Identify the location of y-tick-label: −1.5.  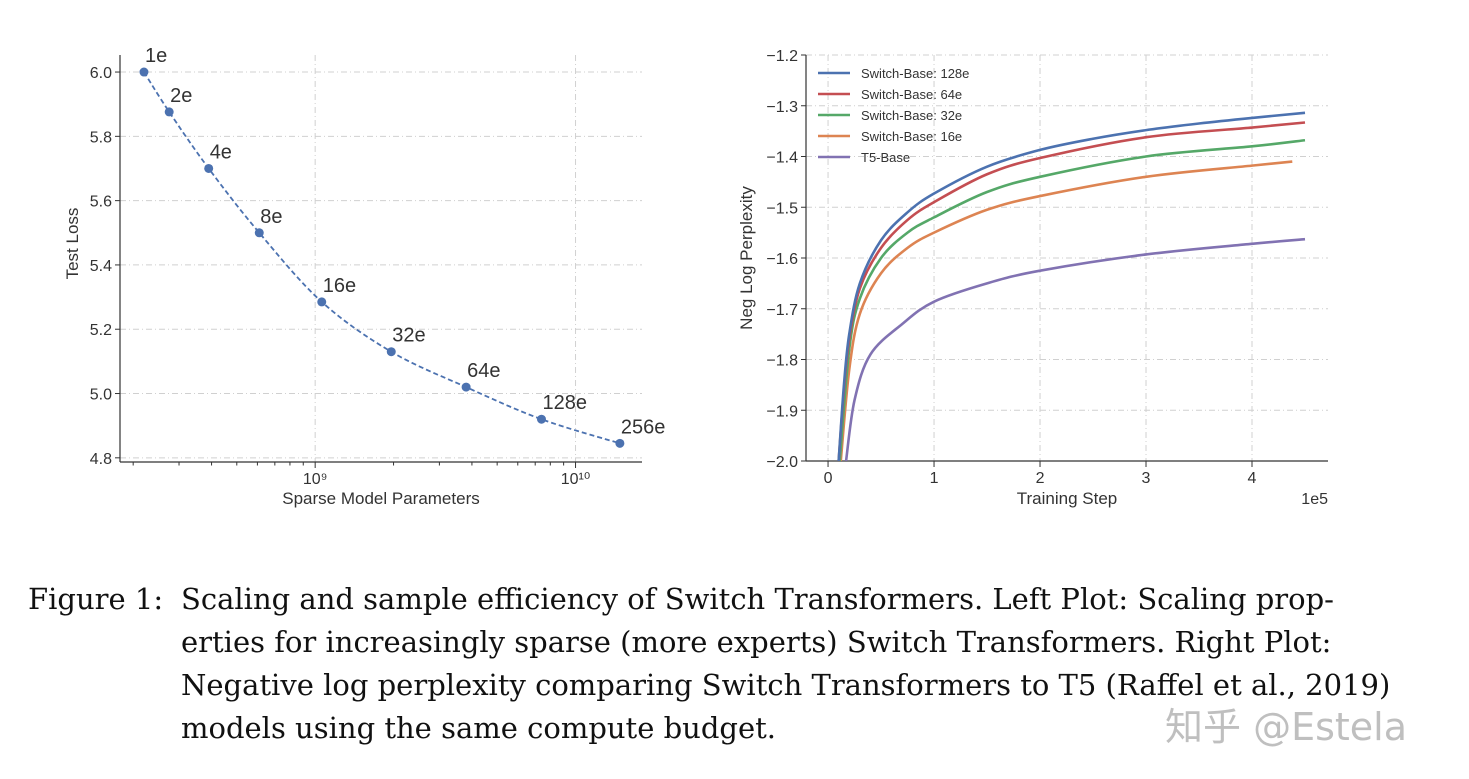
(782, 208).